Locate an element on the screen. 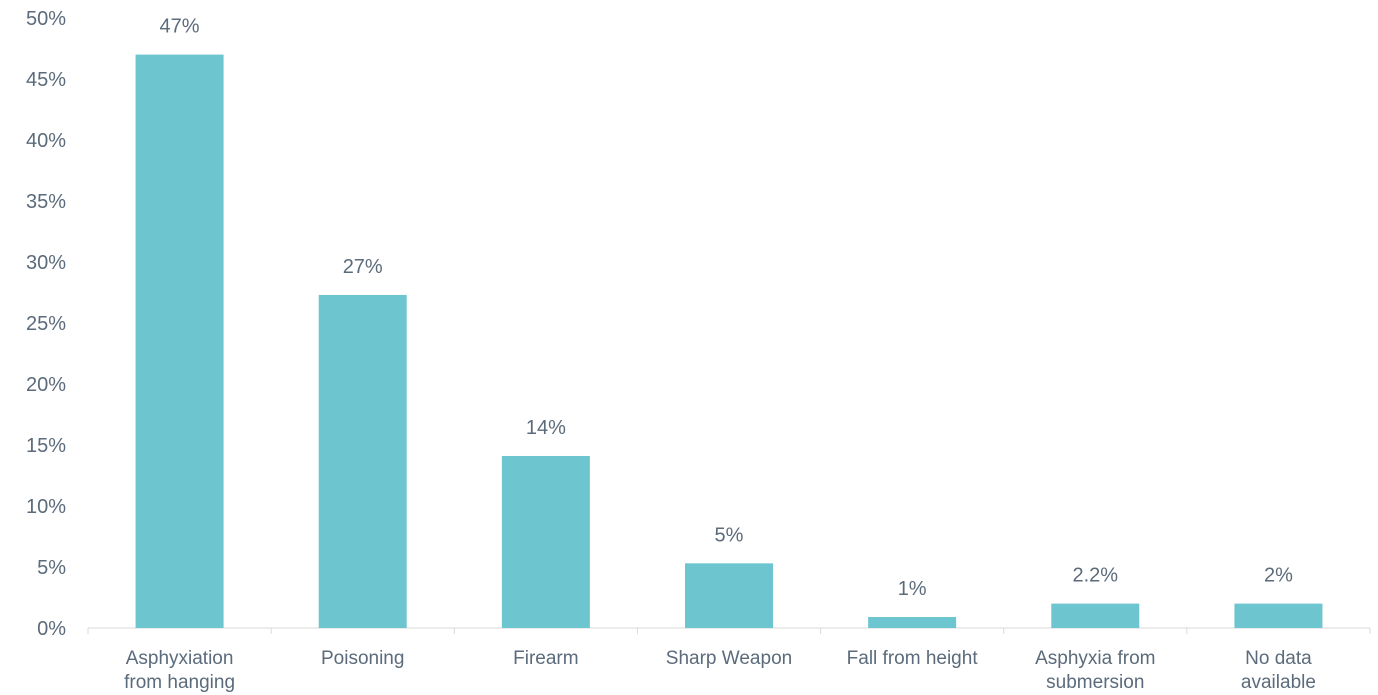  data-label: 1% is located at coordinates (912, 589).